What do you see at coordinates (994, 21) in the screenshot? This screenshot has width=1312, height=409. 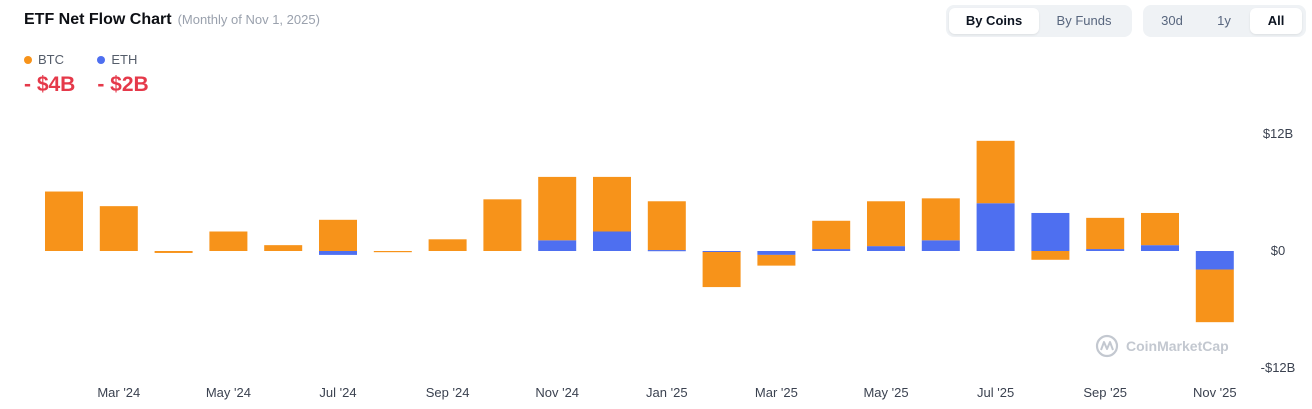 I see `by-coins-button: By Coins` at bounding box center [994, 21].